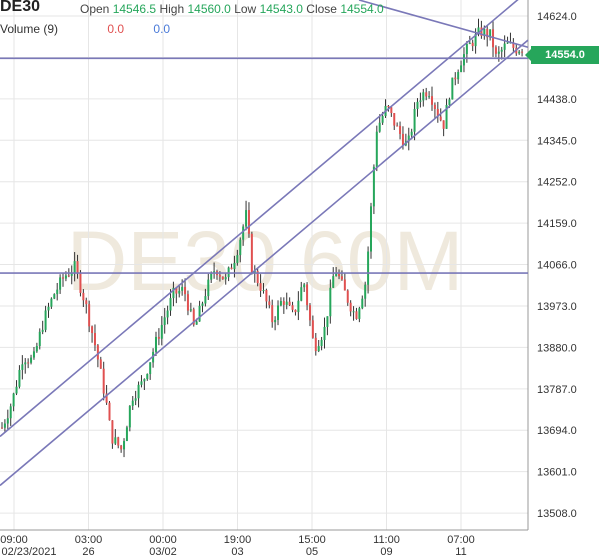  What do you see at coordinates (557, 431) in the screenshot?
I see `y-tick-label: 13694.0` at bounding box center [557, 431].